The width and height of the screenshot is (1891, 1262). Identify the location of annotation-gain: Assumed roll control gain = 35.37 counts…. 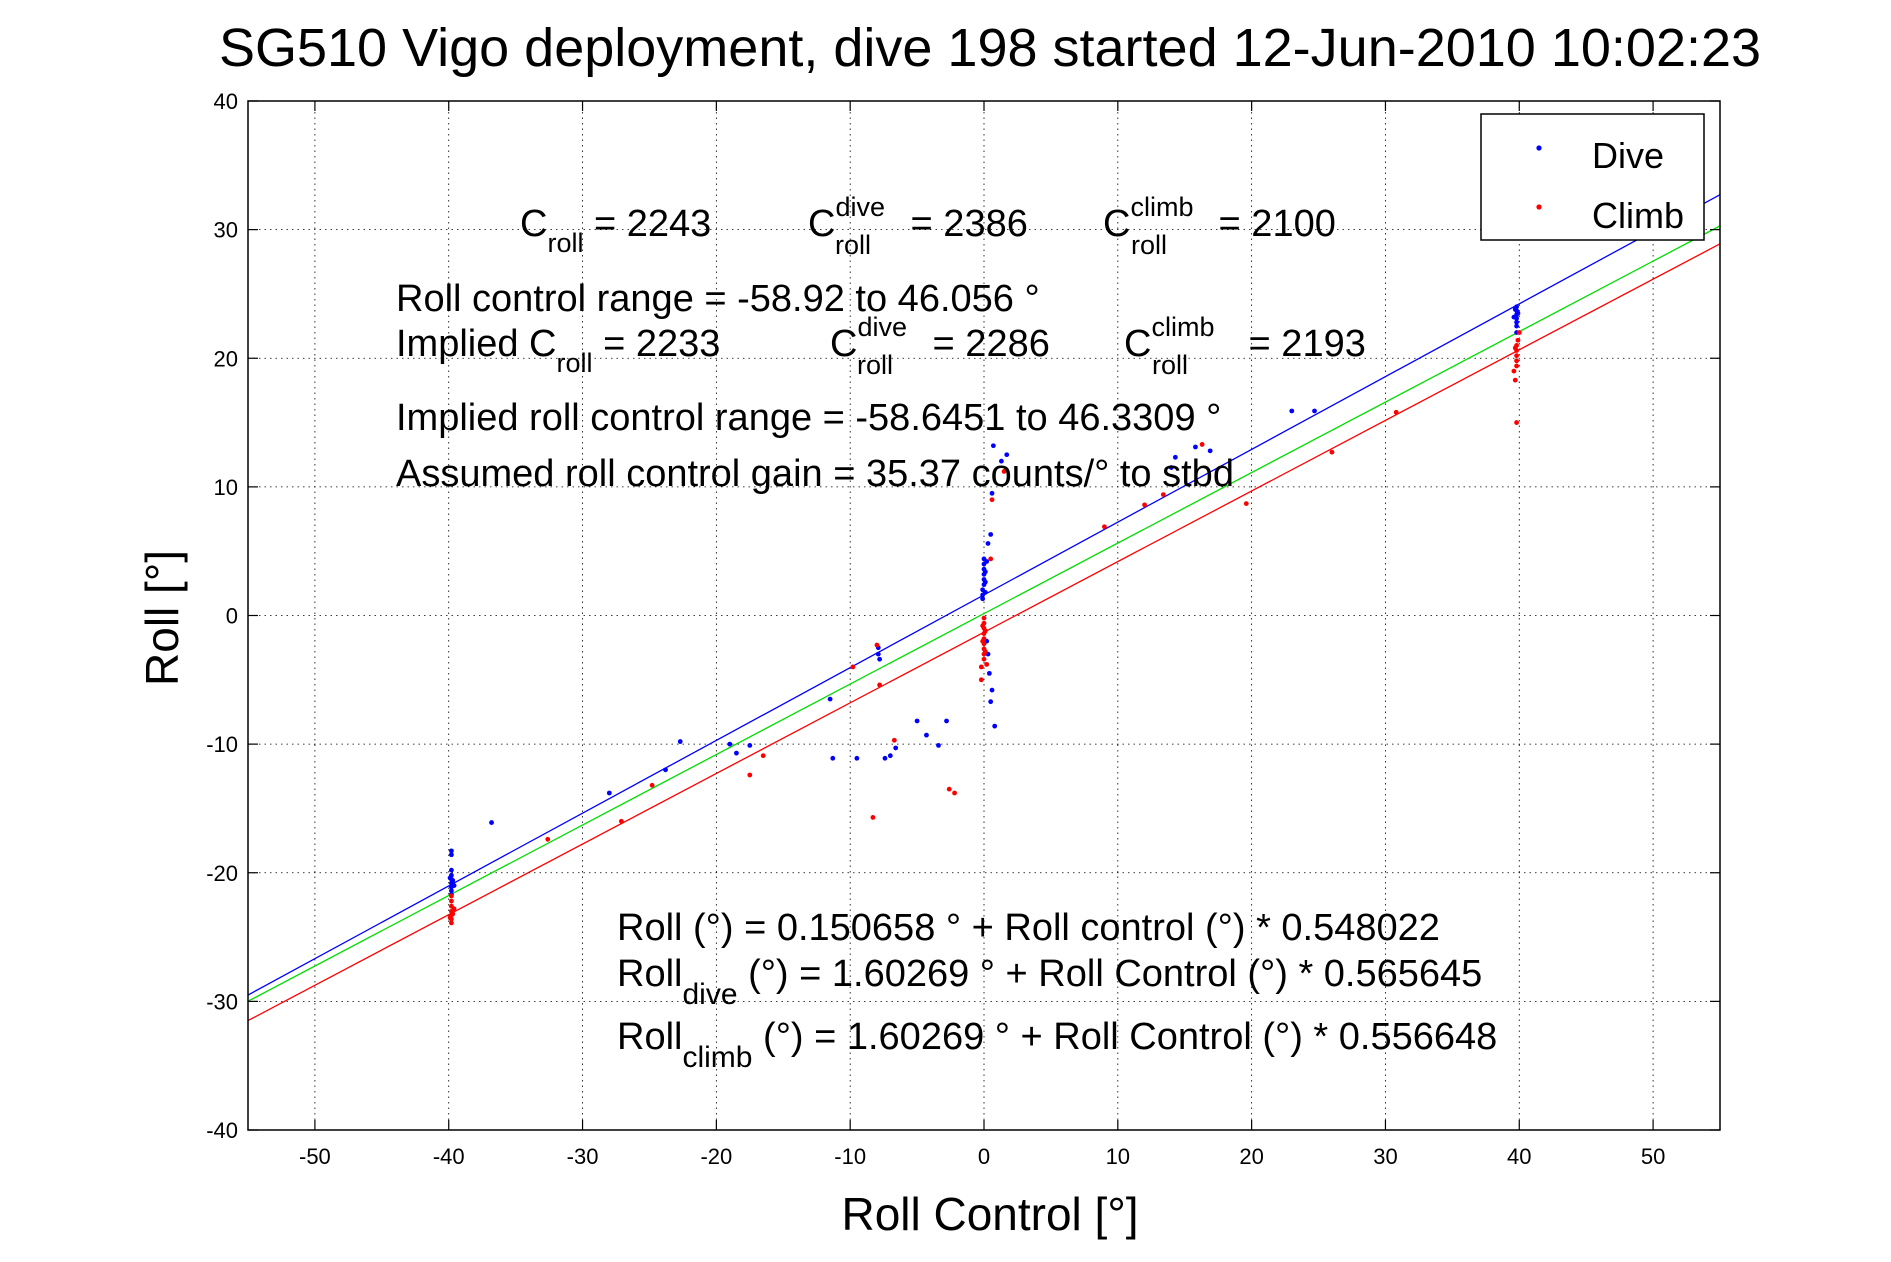
(815, 474).